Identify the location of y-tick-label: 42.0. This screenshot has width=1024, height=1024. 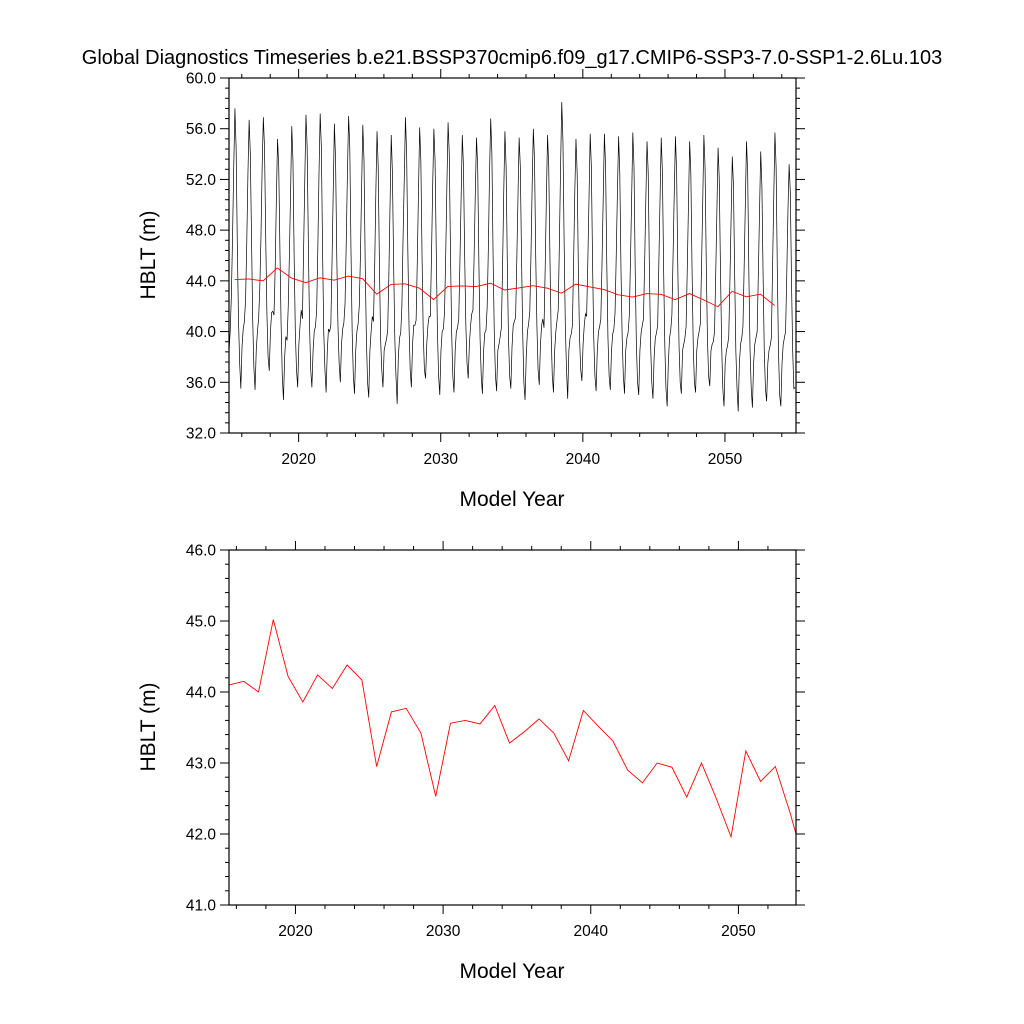
(201, 835).